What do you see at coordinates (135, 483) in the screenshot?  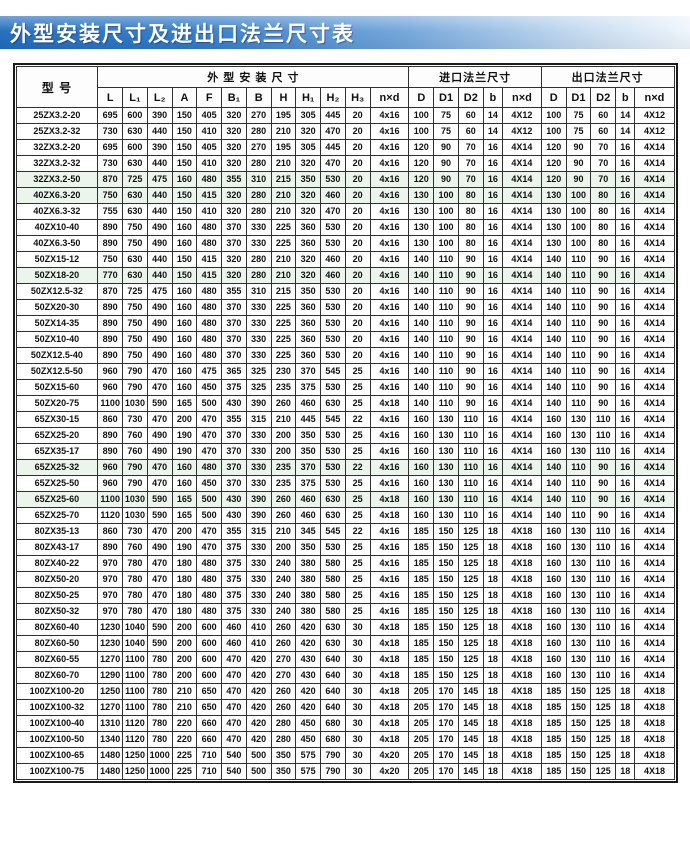 I see `value-cell: 790` at bounding box center [135, 483].